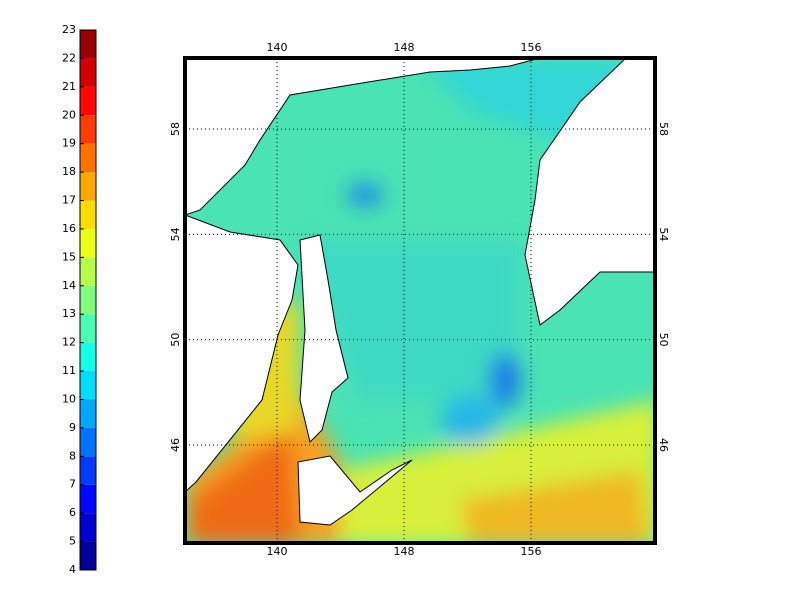 The height and width of the screenshot is (600, 800). What do you see at coordinates (72, 484) in the screenshot?
I see `colorbar-tick-label: 7` at bounding box center [72, 484].